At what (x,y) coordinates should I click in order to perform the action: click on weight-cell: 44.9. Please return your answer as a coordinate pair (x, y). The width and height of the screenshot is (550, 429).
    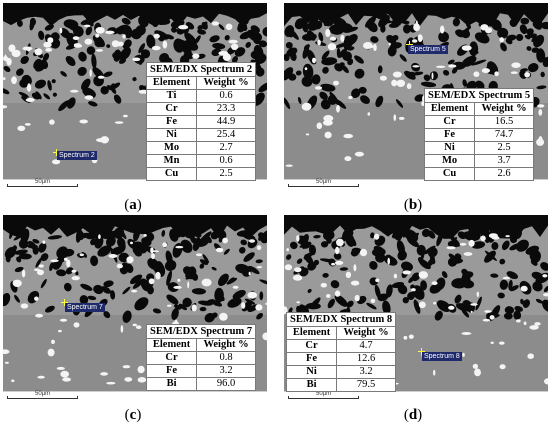
    Looking at the image, I should click on (226, 122).